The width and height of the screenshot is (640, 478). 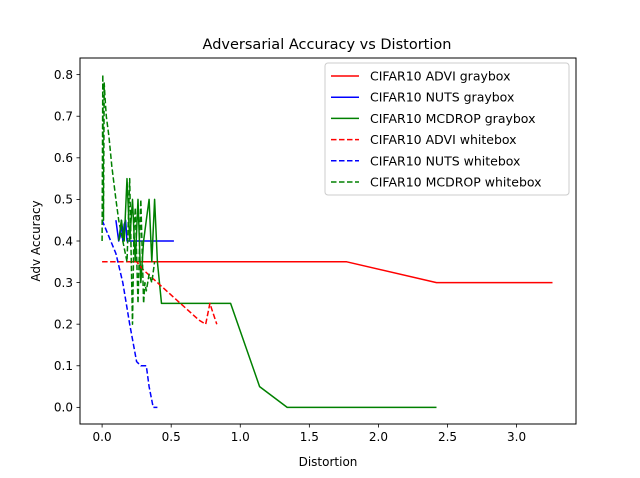 I want to click on series-line-cifar10-nuts-whitebox, so click(x=129, y=314).